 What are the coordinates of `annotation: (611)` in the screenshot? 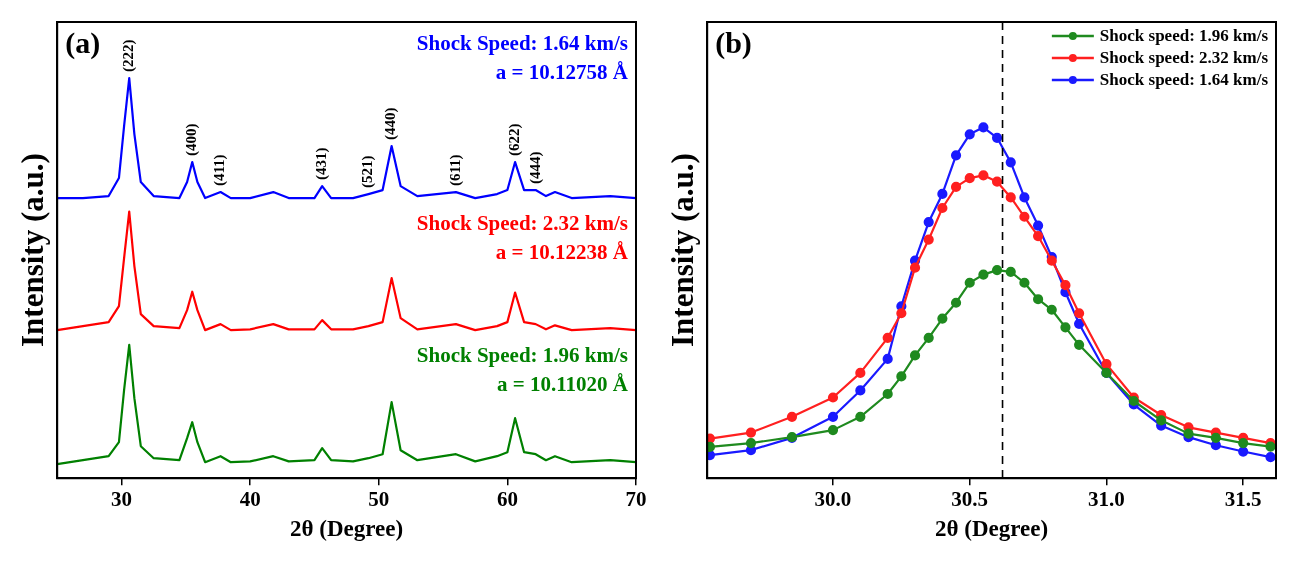 It's located at (455, 170).